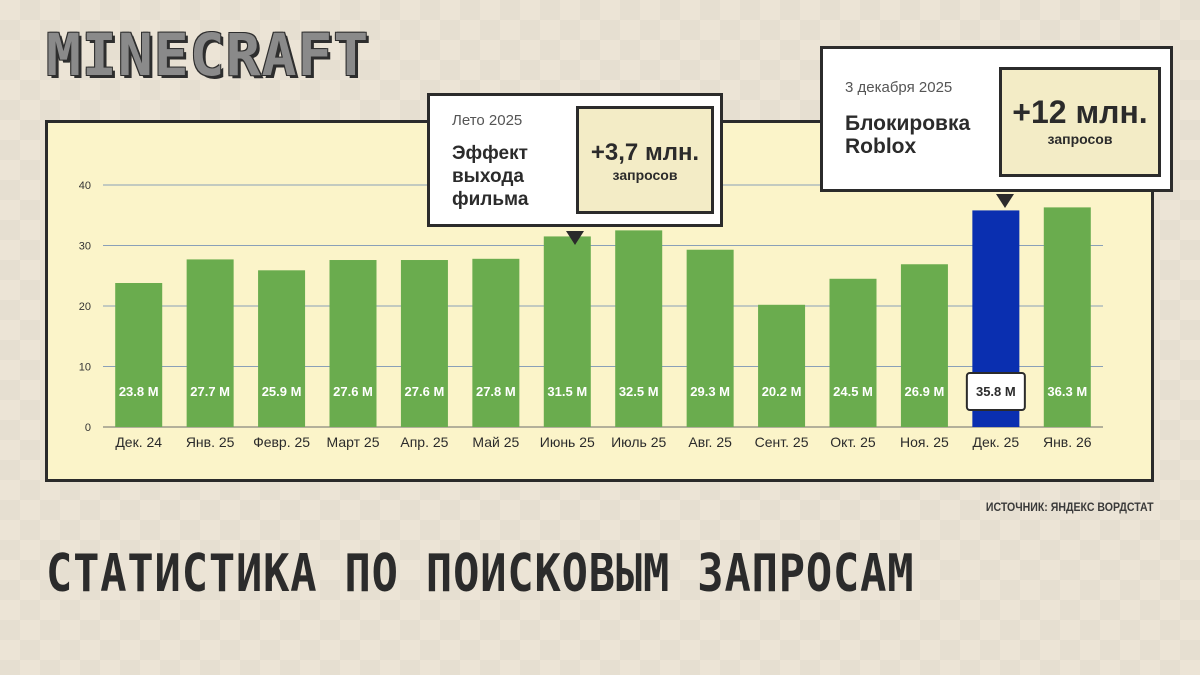 The height and width of the screenshot is (675, 1200). What do you see at coordinates (487, 120) in the screenshot?
I see `callout-date: Лето 2025` at bounding box center [487, 120].